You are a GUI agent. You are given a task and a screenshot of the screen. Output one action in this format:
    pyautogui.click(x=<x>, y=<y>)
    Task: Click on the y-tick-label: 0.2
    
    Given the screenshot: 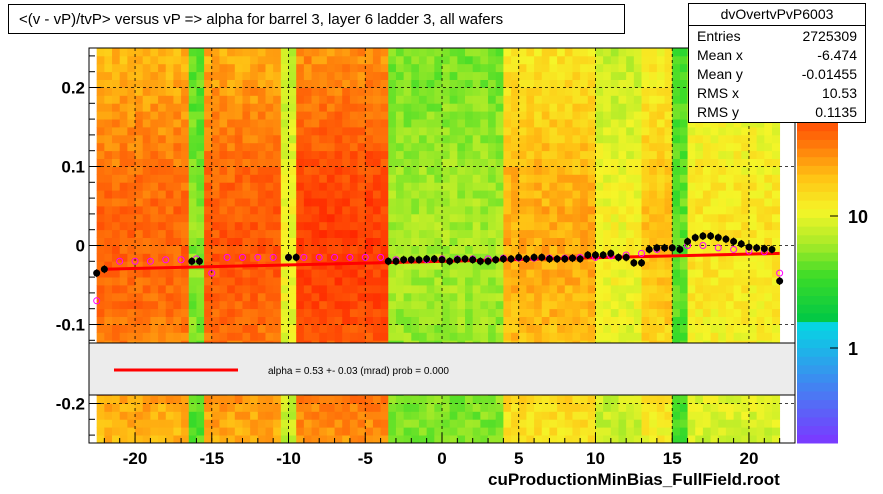 What is the action you would take?
    pyautogui.click(x=73, y=88)
    